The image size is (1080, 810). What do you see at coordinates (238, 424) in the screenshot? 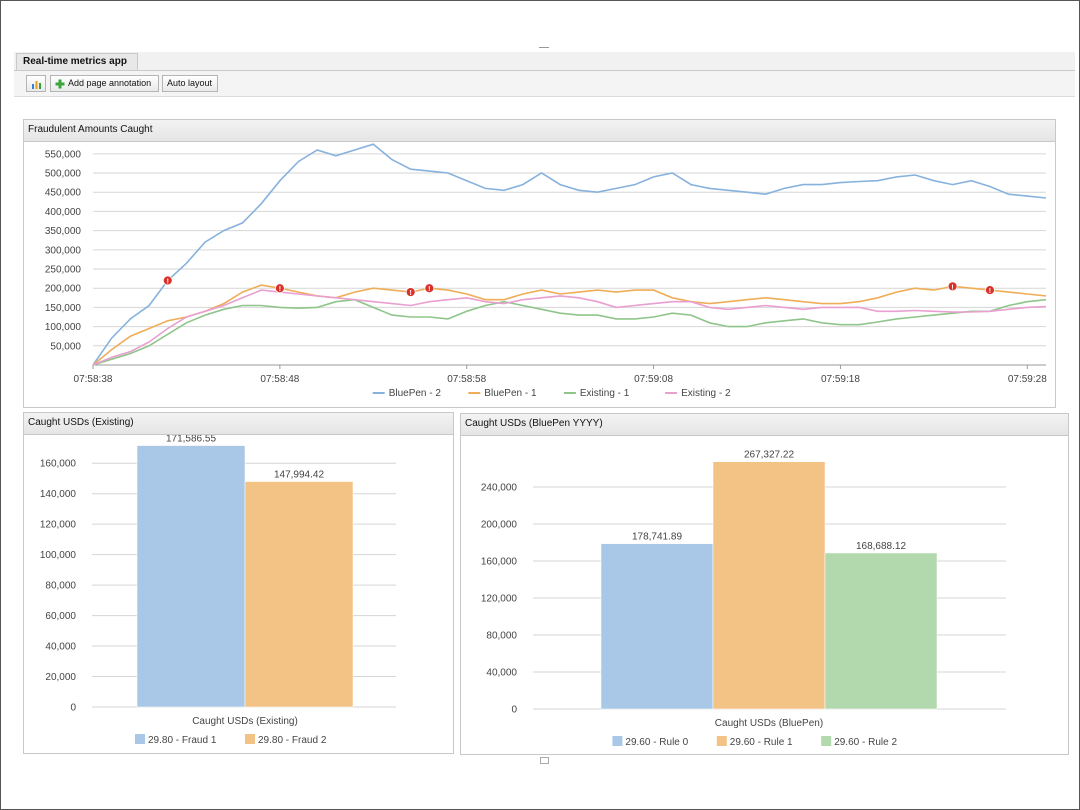
I see `bar-chart-existing-title: Caught USDs (Existing)` at bounding box center [238, 424].